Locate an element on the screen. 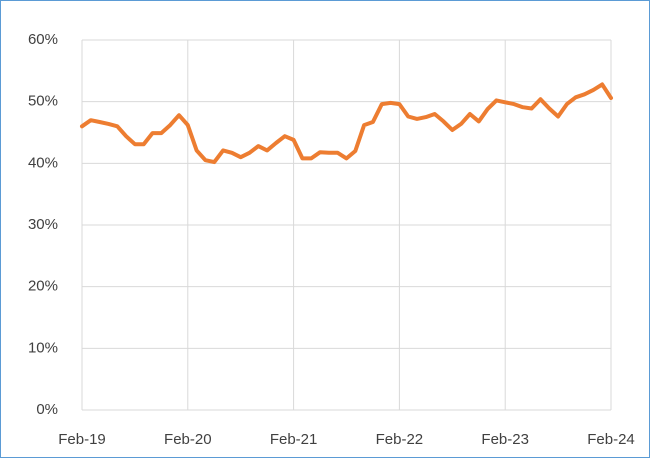 This screenshot has width=651, height=459. y-tick-label: 0% is located at coordinates (47, 409).